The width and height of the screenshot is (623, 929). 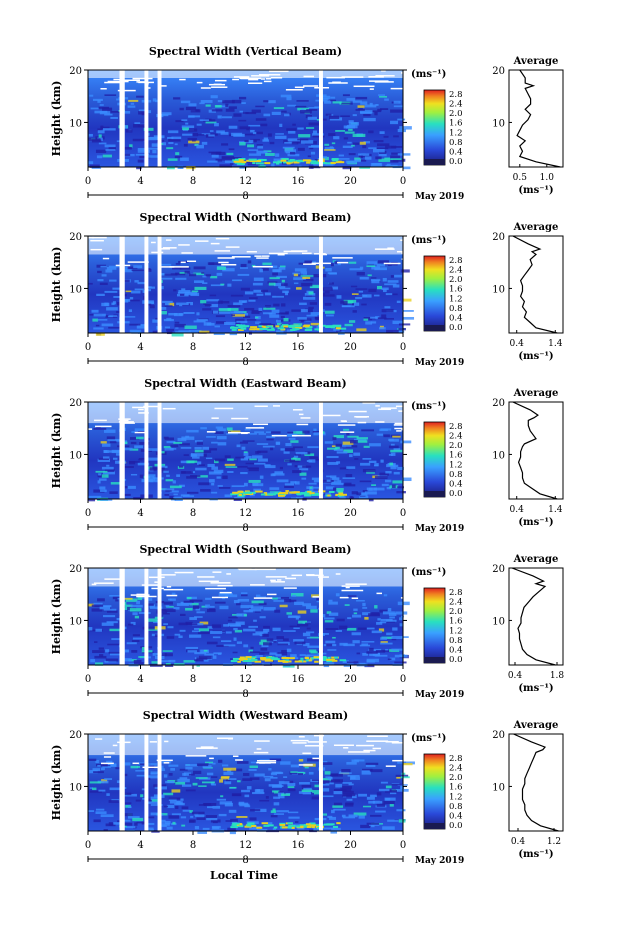 I want to click on x-tick-label: 16, so click(x=298, y=513).